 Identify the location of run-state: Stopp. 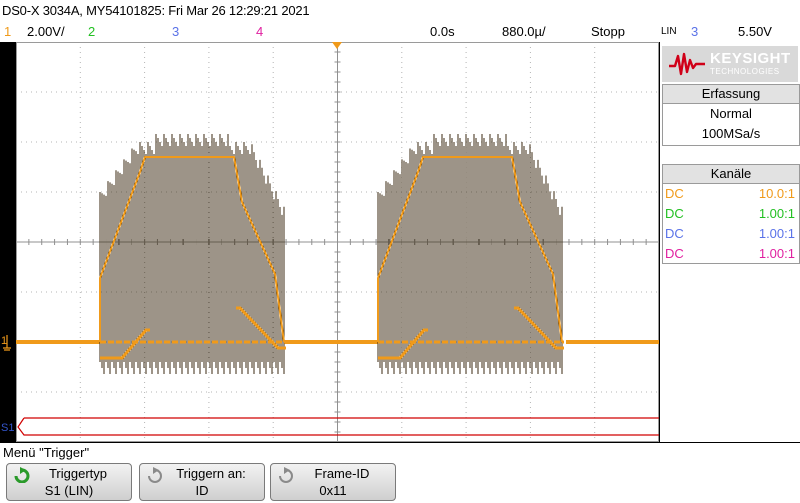
(608, 31).